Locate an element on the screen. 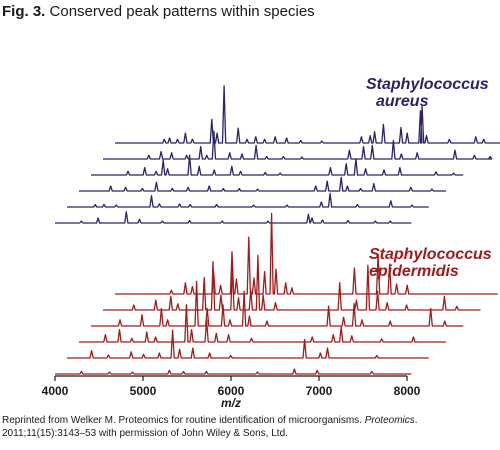  x-tick-label-4000: 4000 is located at coordinates (55, 391).